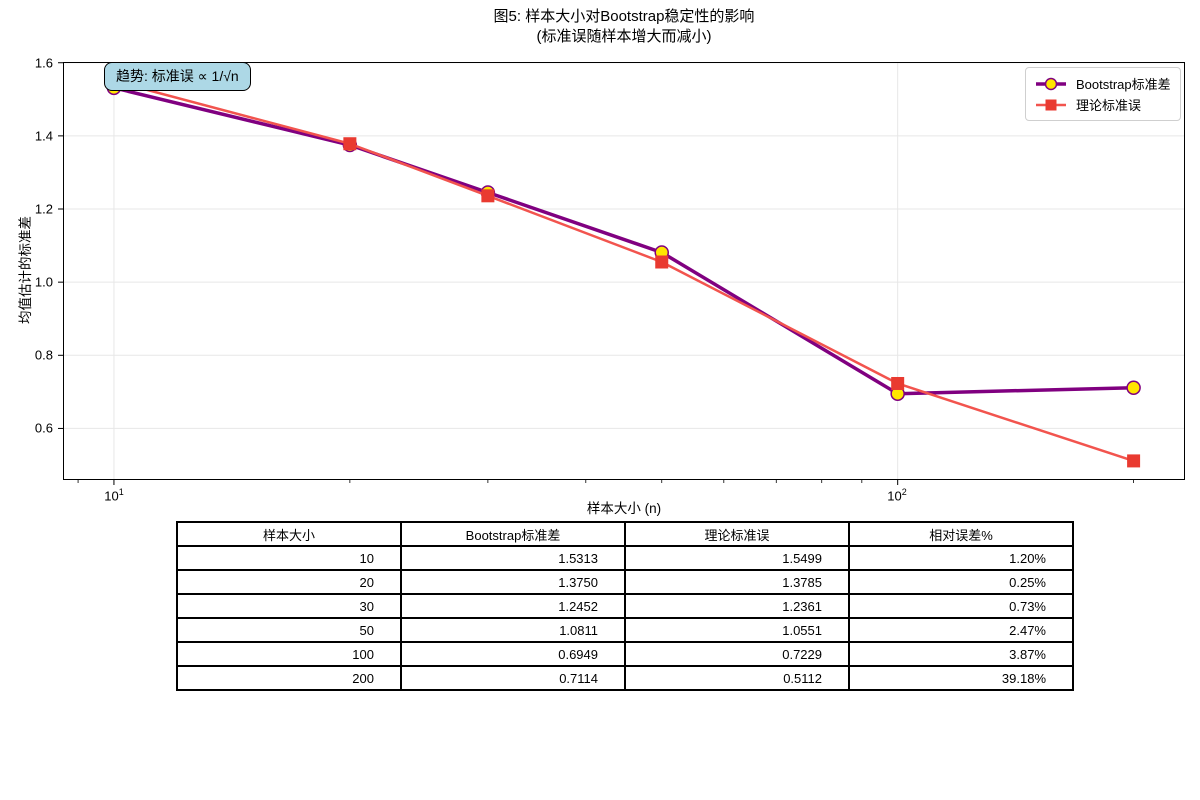 The height and width of the screenshot is (800, 1200). I want to click on table-header-row: 样本大小 Bootstrap标准差 理论标准误 相对误差%, so click(625, 534).